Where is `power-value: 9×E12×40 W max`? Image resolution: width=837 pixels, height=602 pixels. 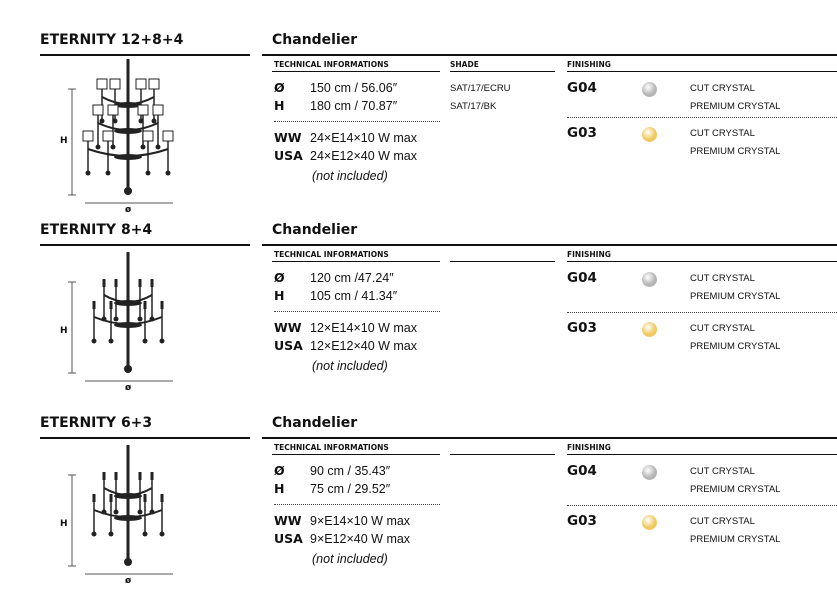
power-value: 9×E12×40 W max is located at coordinates (360, 539).